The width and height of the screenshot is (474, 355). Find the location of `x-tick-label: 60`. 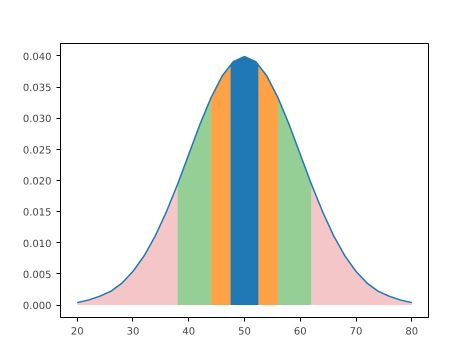

x-tick-label: 60 is located at coordinates (300, 332).